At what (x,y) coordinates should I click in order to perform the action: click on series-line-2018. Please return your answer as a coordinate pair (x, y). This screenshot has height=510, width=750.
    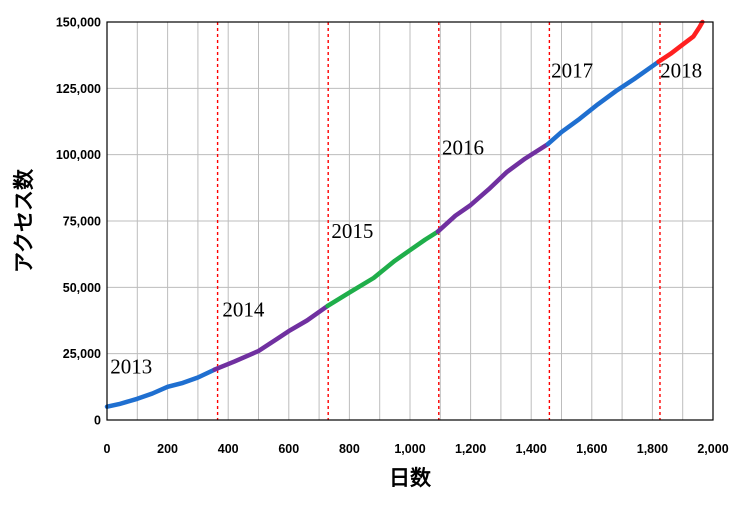
    Looking at the image, I should click on (680, 42).